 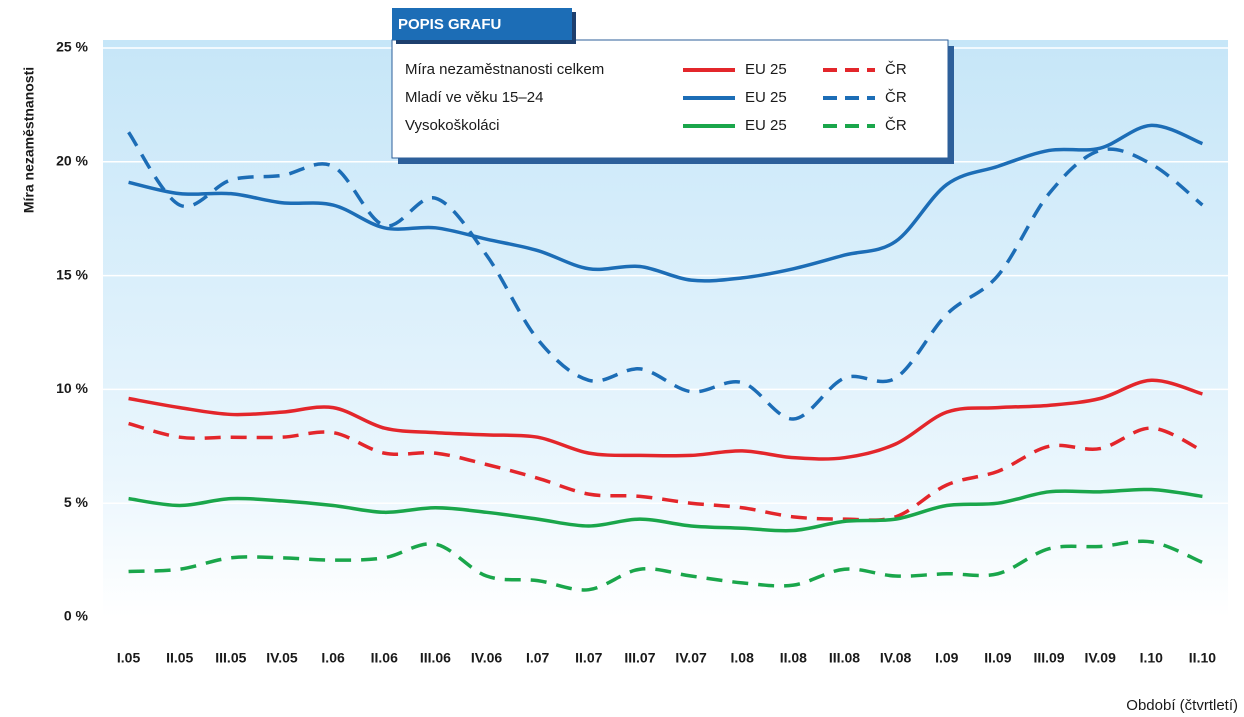 What do you see at coordinates (896, 658) in the screenshot?
I see `x-tick-label: IV.08` at bounding box center [896, 658].